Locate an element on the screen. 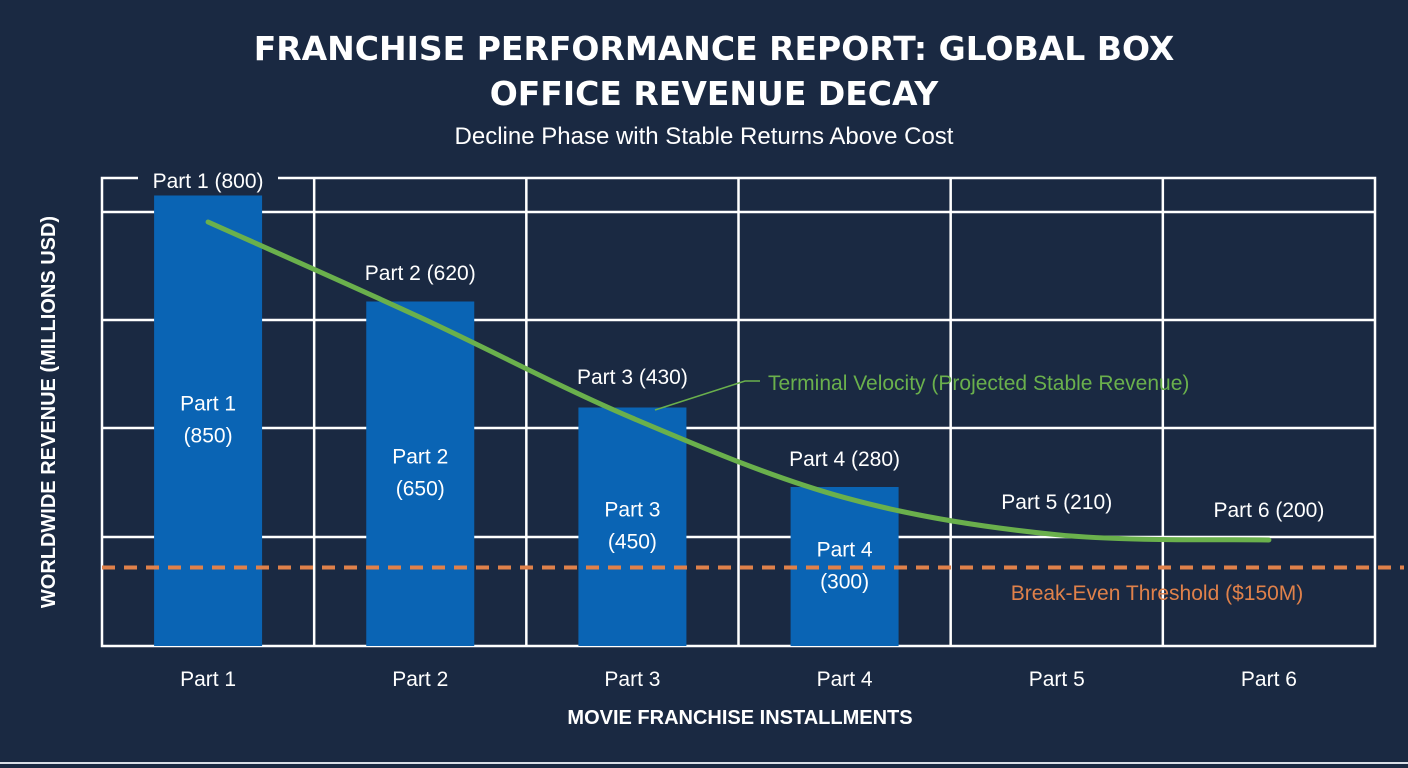  x-tick-label: Part 2 is located at coordinates (420, 679).